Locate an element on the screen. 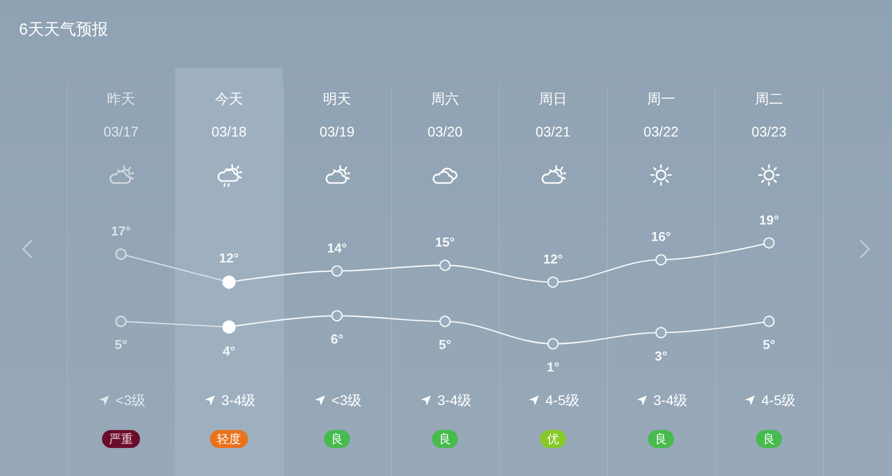 The width and height of the screenshot is (892, 476). data-label: 1° is located at coordinates (553, 366).